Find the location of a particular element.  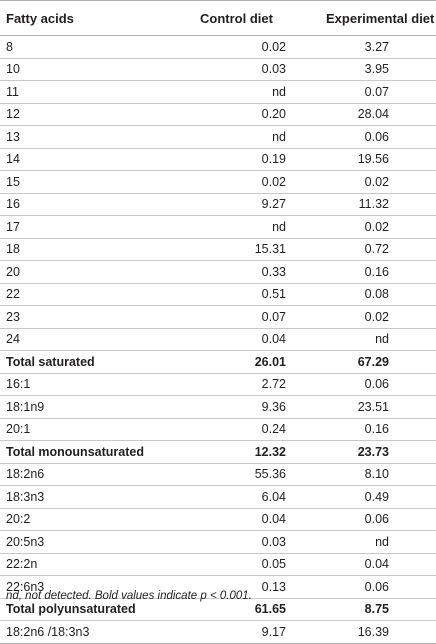

table-row: 22:2n 0.05 0.04 is located at coordinates (218, 564).